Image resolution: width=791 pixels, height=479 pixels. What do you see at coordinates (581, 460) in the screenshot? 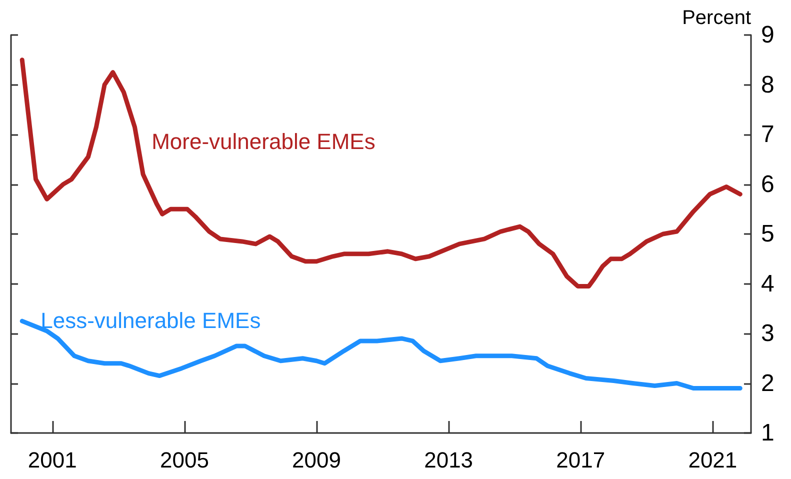
I see `x-tick-label: 2017` at bounding box center [581, 460].